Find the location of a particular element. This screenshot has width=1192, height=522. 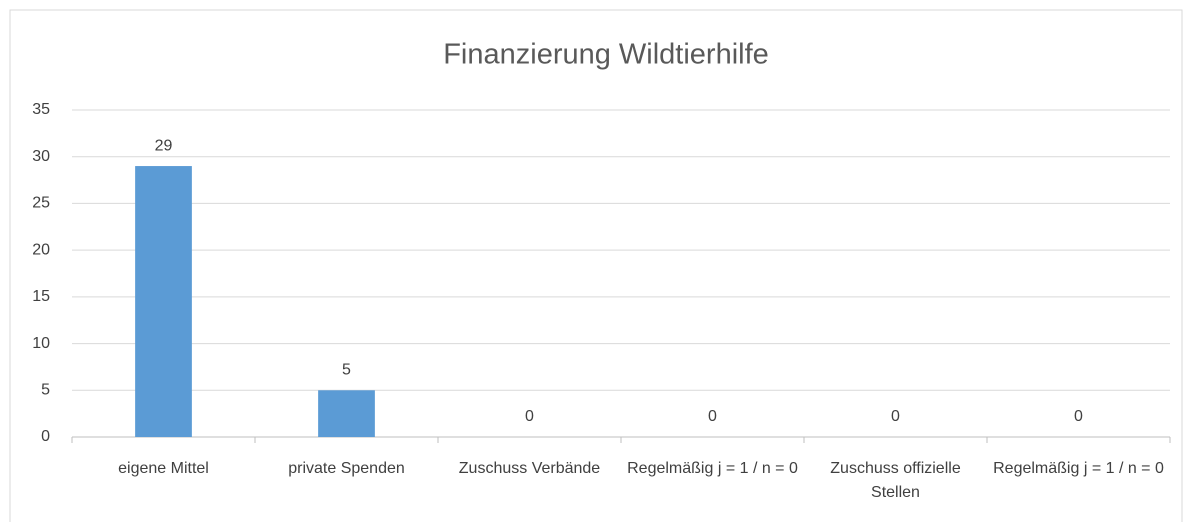

x-tick-label: eigene Mittel is located at coordinates (163, 468).